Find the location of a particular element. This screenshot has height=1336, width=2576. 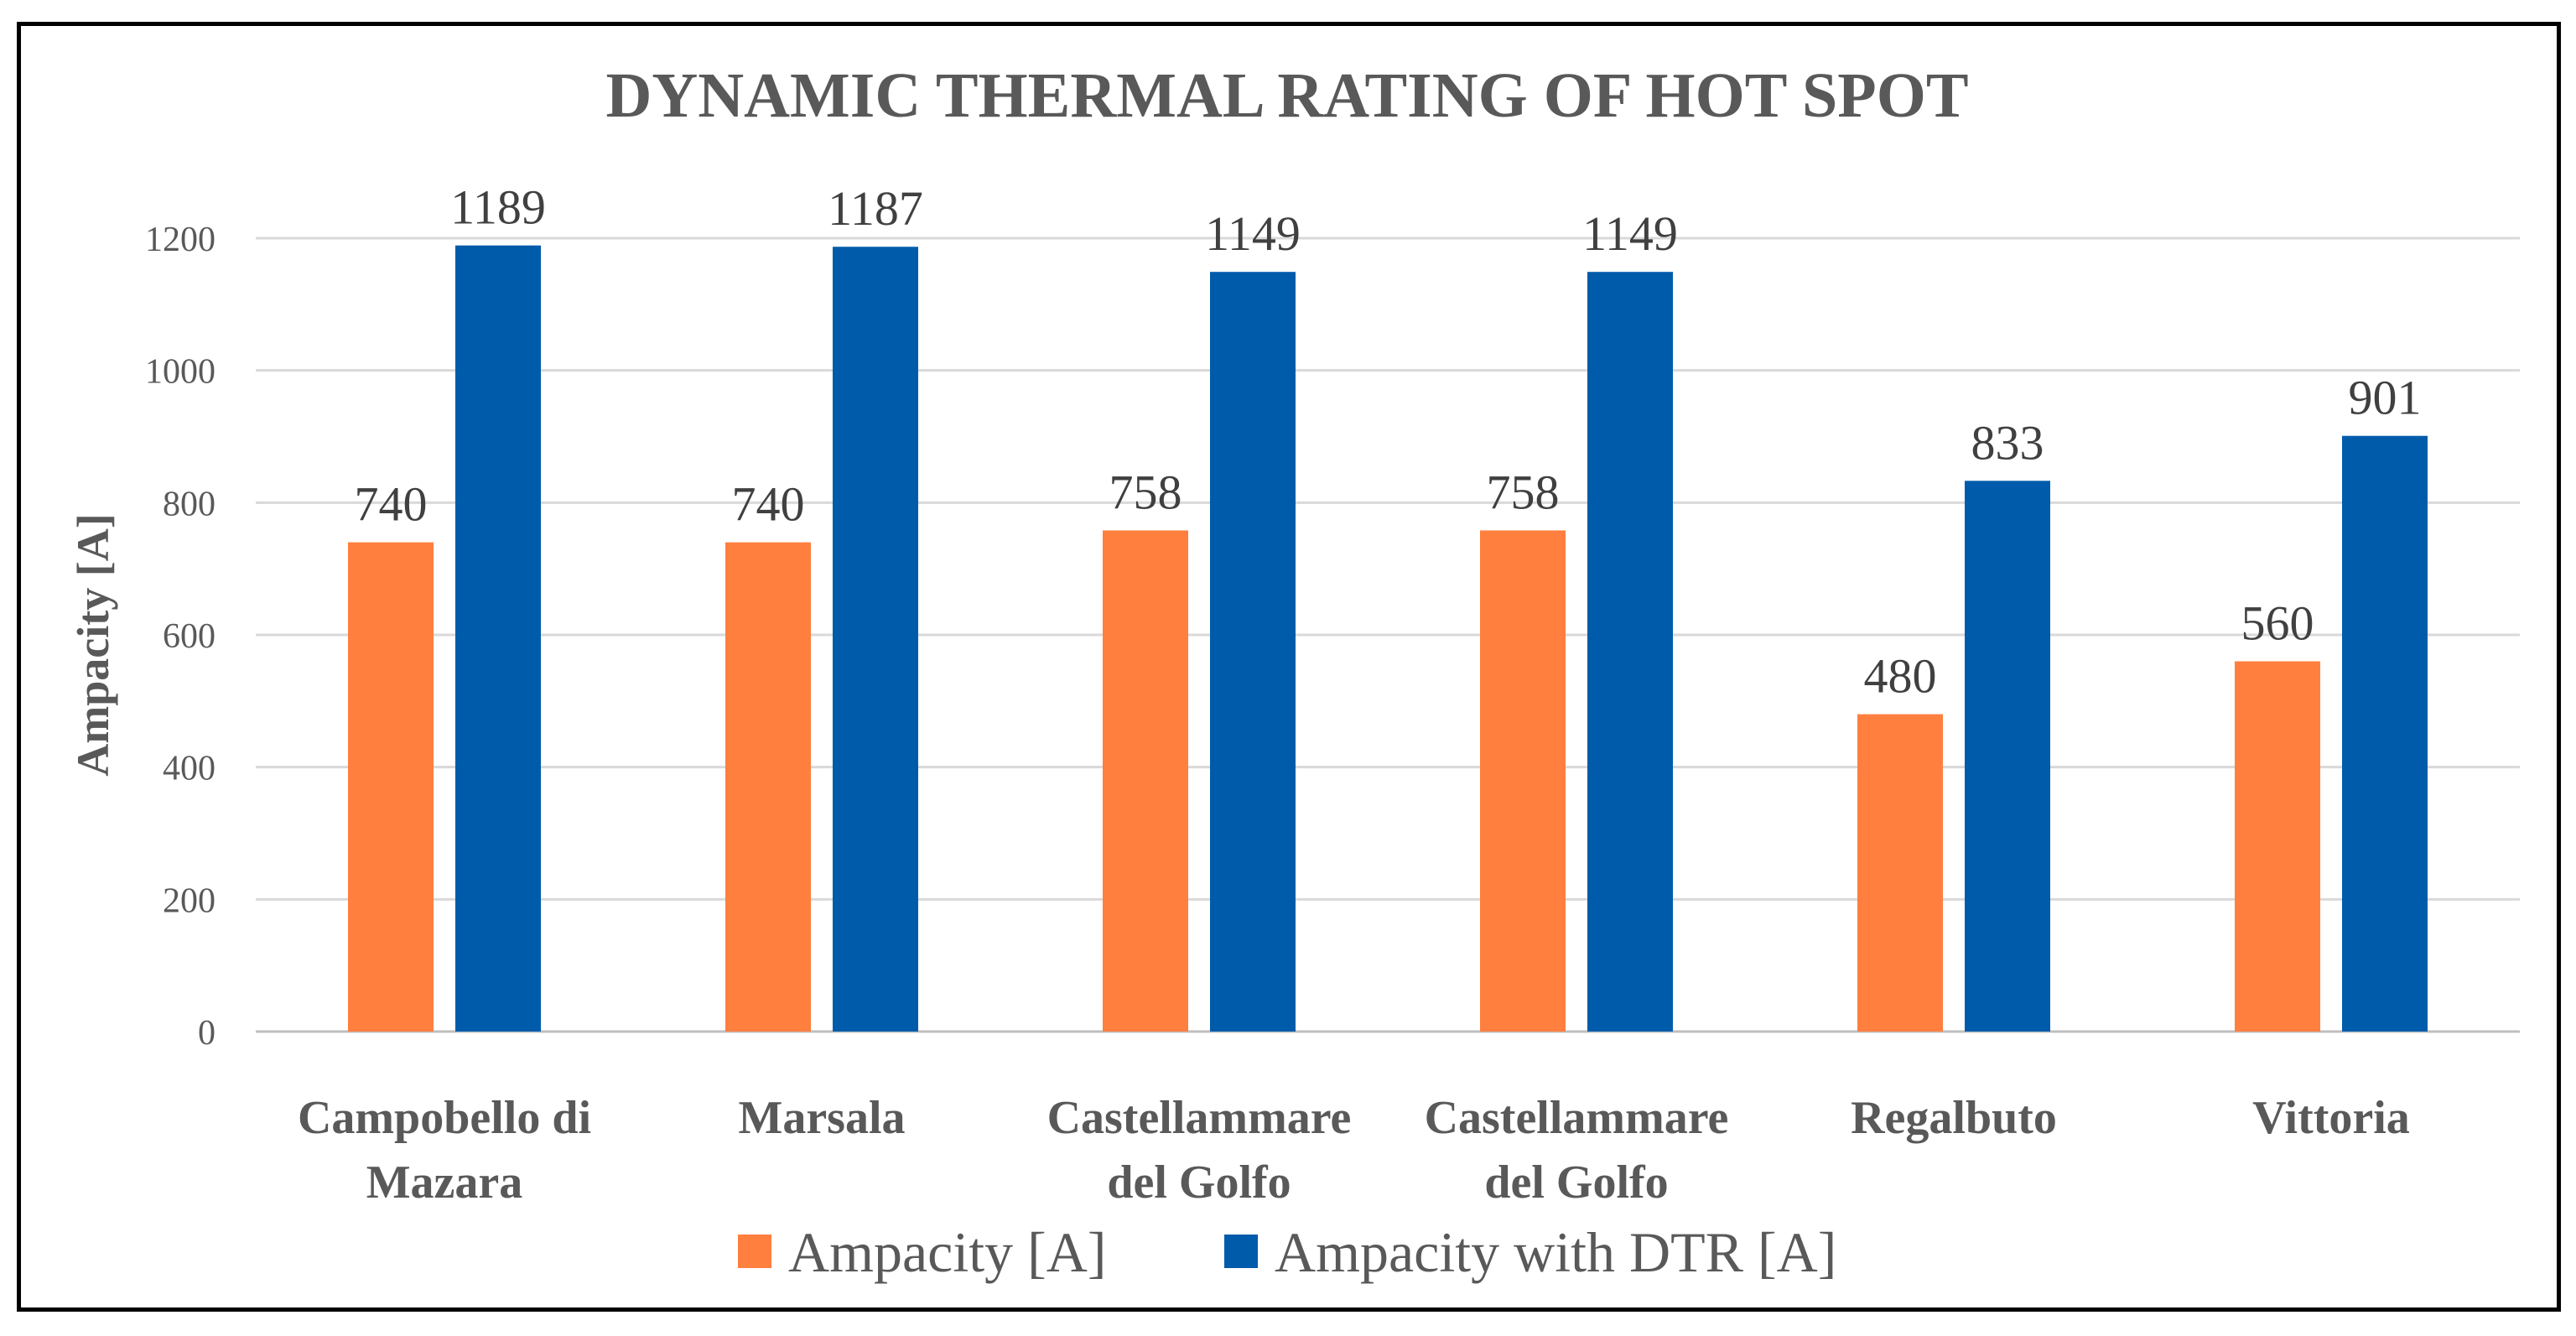

legend: Ampacity [A] Ampacity with DTR [A] is located at coordinates (1287, 1252).